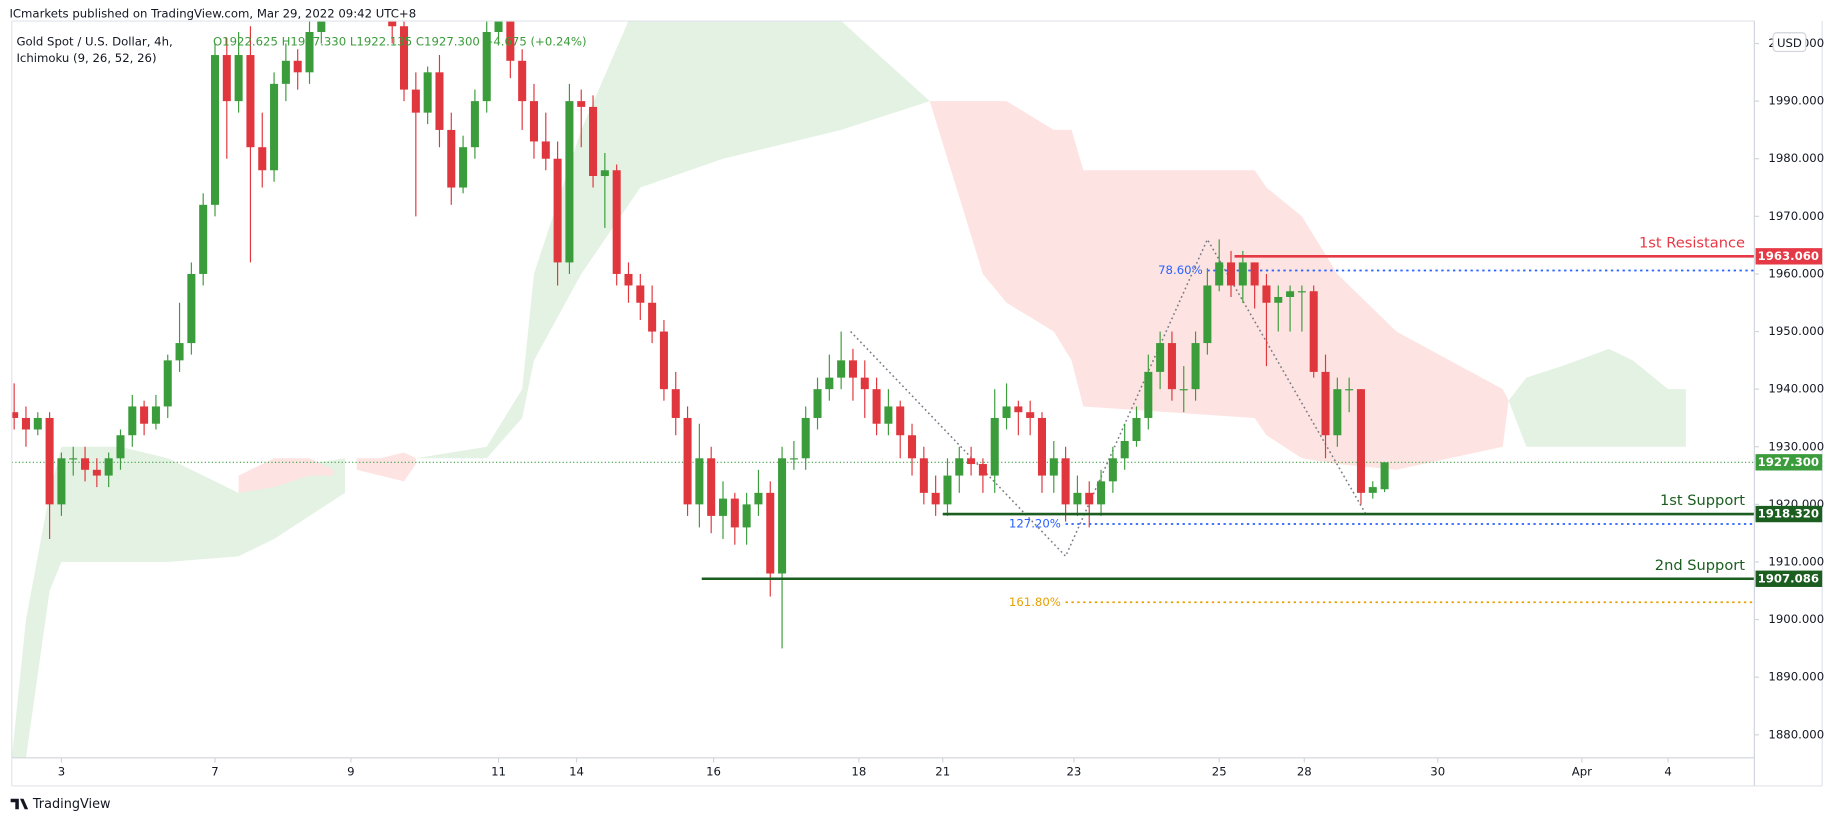 The image size is (1834, 821). Describe the element at coordinates (1796, 389) in the screenshot. I see `y-tick-label: 1940.000` at that location.